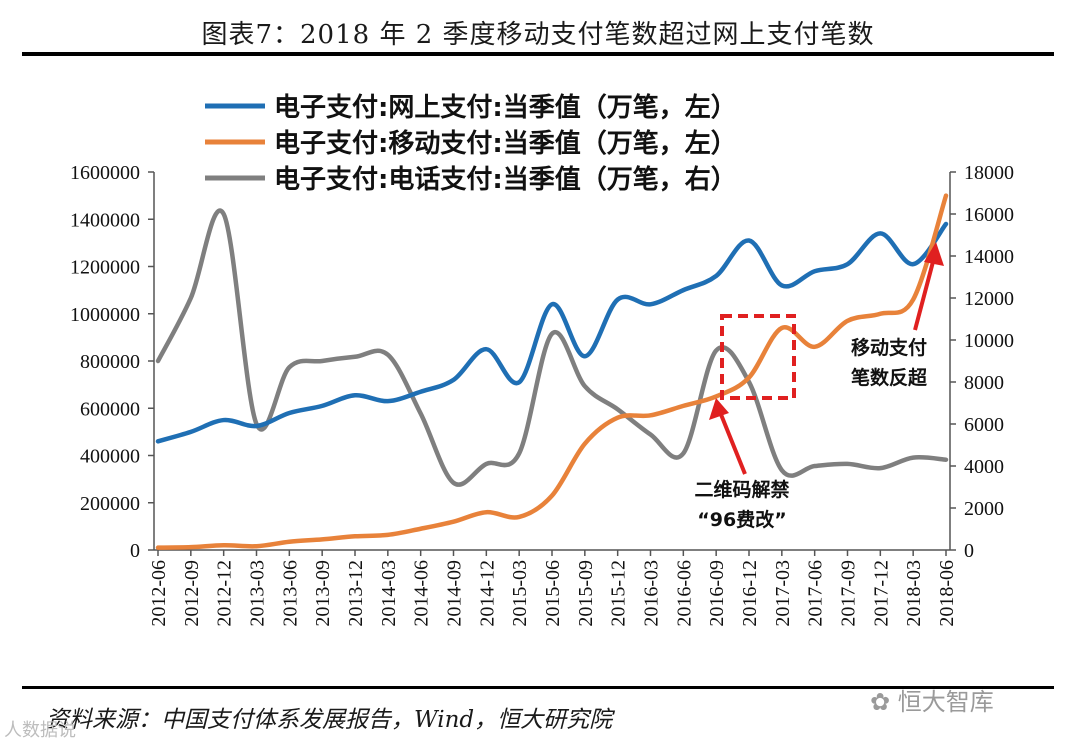  What do you see at coordinates (924, 294) in the screenshot?
I see `arrow-cross-line` at bounding box center [924, 294].